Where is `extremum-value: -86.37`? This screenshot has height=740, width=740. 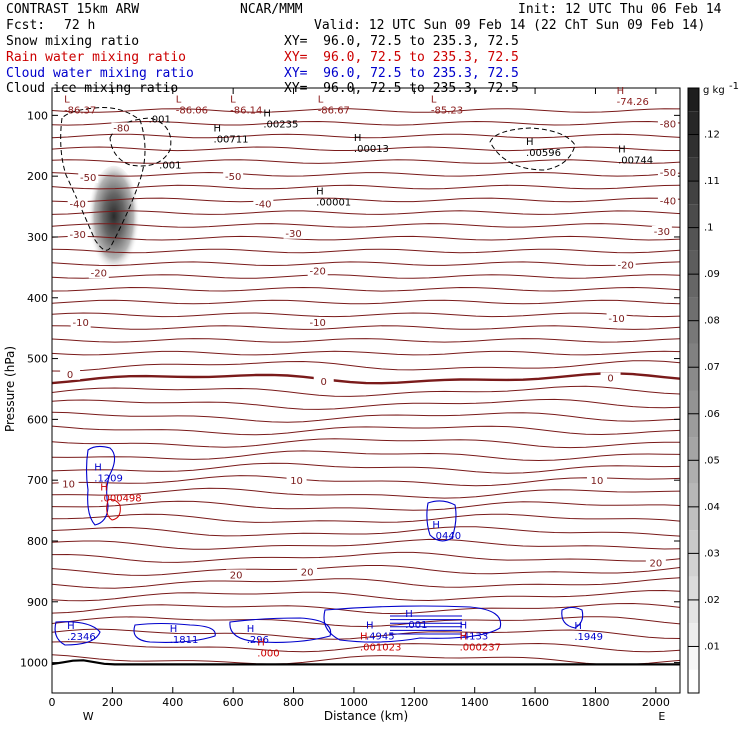 extremum-value: -86.37 is located at coordinates (80, 110).